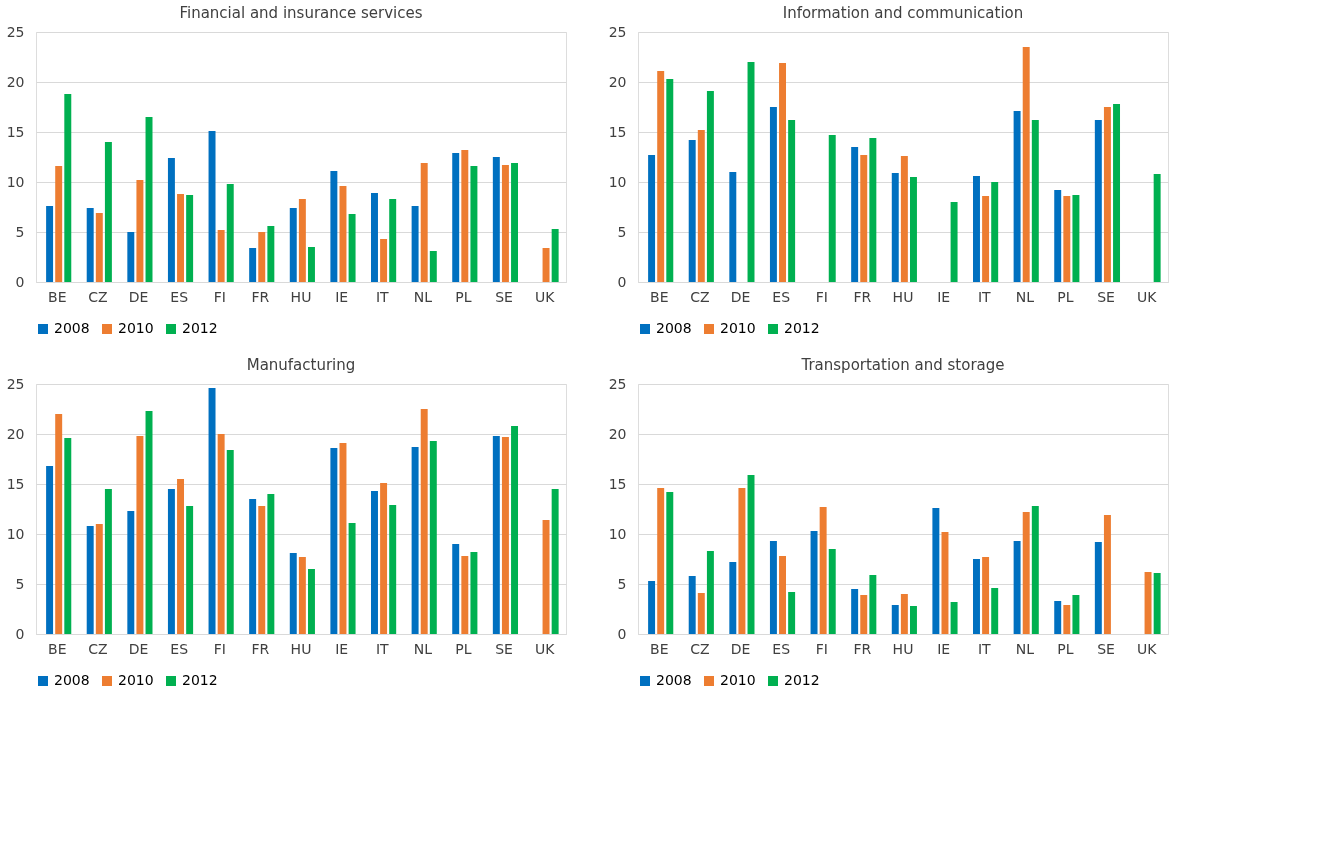  I want to click on x-tick-label: FI, so click(821, 648).